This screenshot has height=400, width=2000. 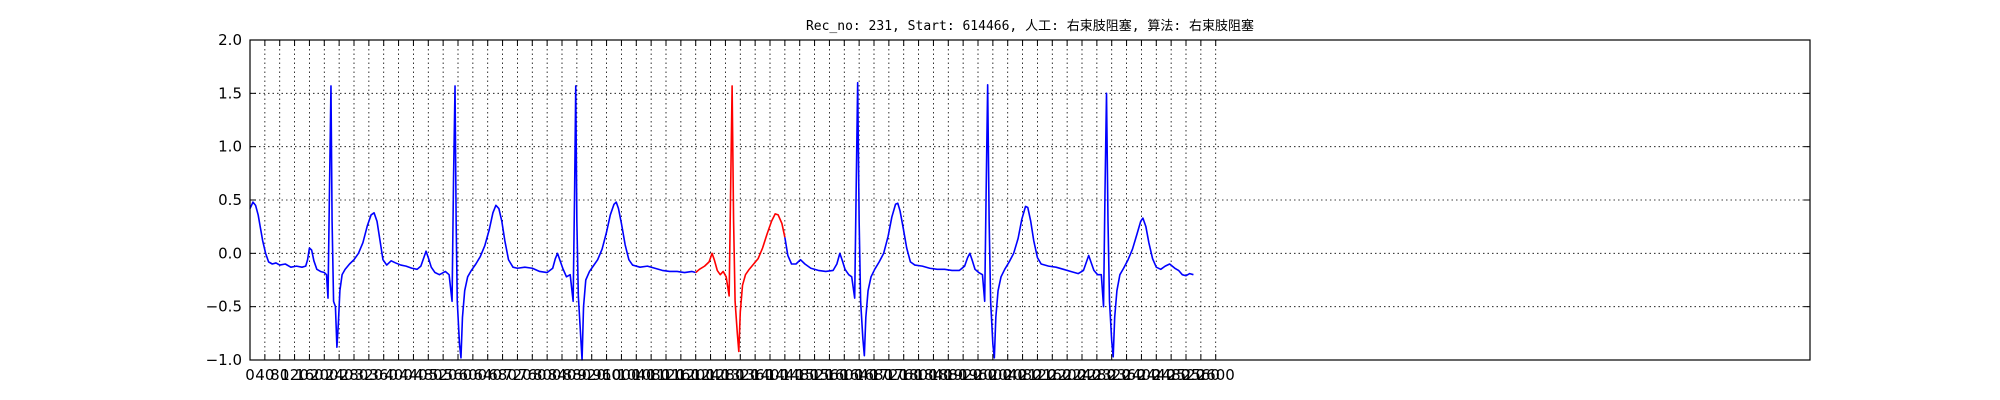 I want to click on x-tick-label: 760, so click(x=532, y=375).